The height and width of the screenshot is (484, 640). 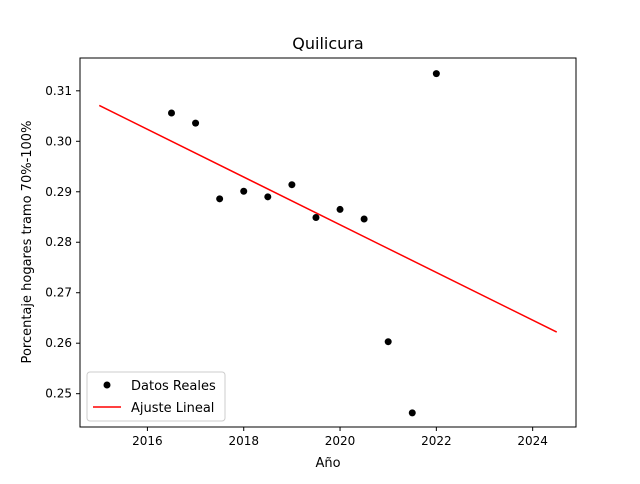 I want to click on y-tick-label: 0.30, so click(x=58, y=141).